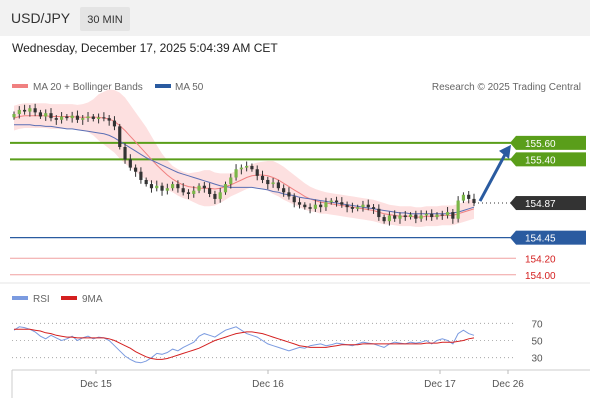 The width and height of the screenshot is (590, 400). Describe the element at coordinates (189, 87) in the screenshot. I see `ma50-legend-label: MA 50` at that location.